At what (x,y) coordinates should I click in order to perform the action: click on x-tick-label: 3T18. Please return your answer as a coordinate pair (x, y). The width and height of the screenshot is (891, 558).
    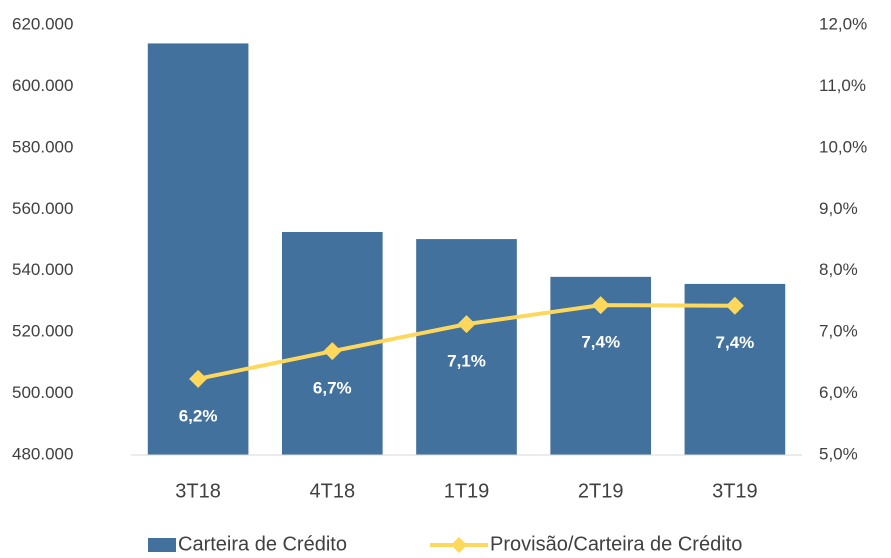
    Looking at the image, I should click on (198, 491).